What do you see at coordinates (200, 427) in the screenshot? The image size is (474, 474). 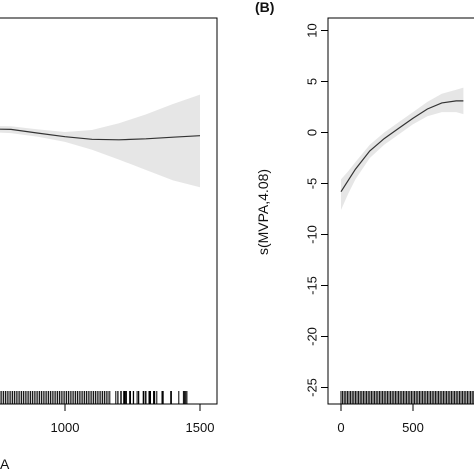 I see `x-tick-label: 1500` at bounding box center [200, 427].